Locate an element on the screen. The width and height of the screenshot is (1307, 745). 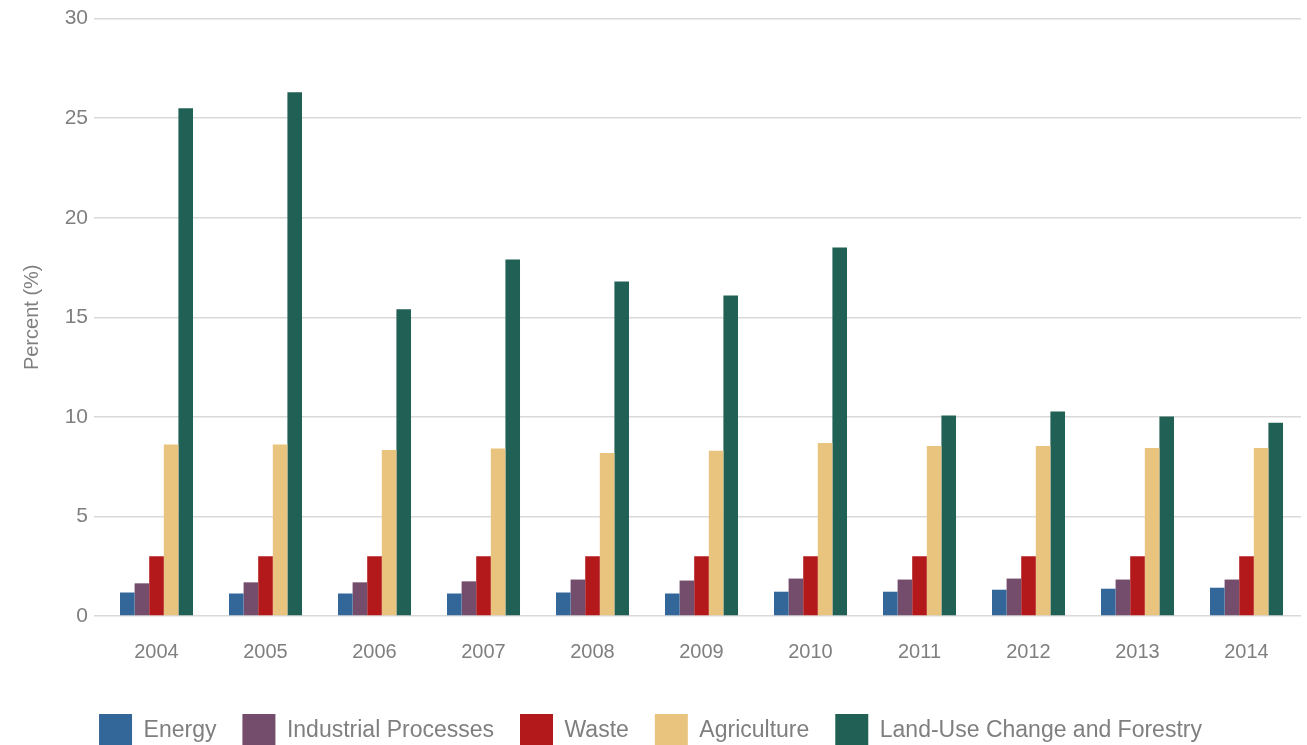
x-tick-label: 2008 is located at coordinates (592, 650).